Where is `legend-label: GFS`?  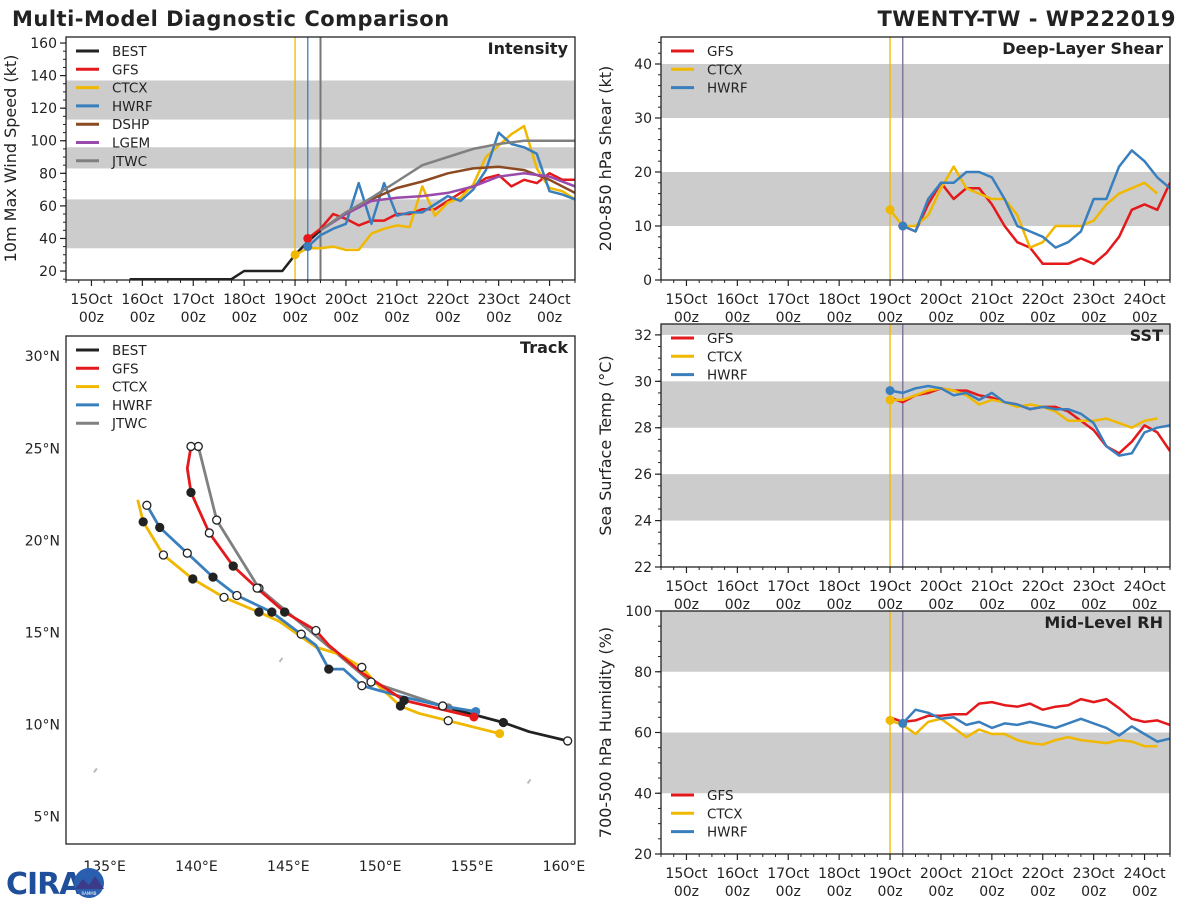
legend-label: GFS is located at coordinates (720, 796).